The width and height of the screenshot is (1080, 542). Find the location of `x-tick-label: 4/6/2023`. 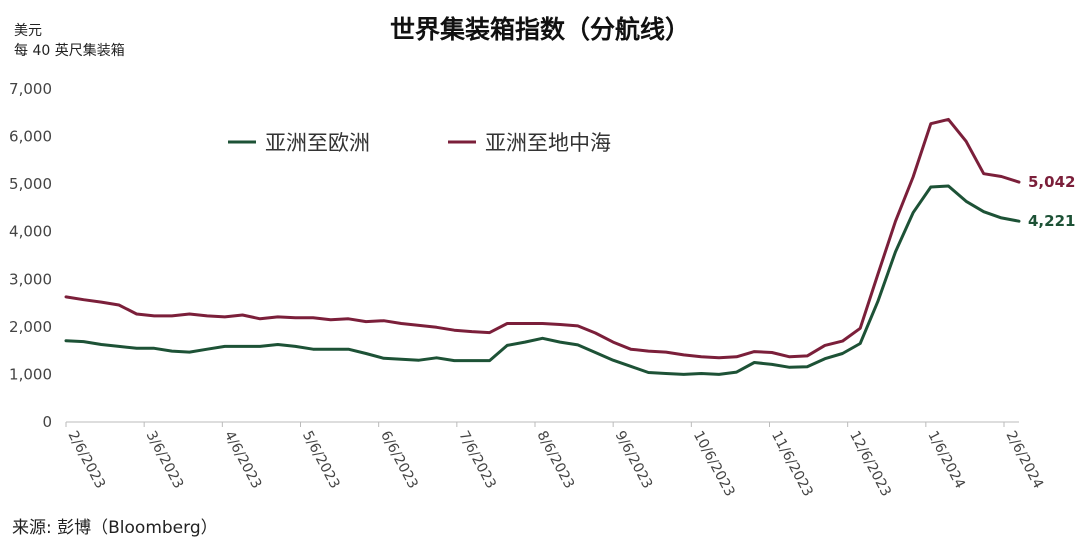

x-tick-label: 4/6/2023 is located at coordinates (243, 459).